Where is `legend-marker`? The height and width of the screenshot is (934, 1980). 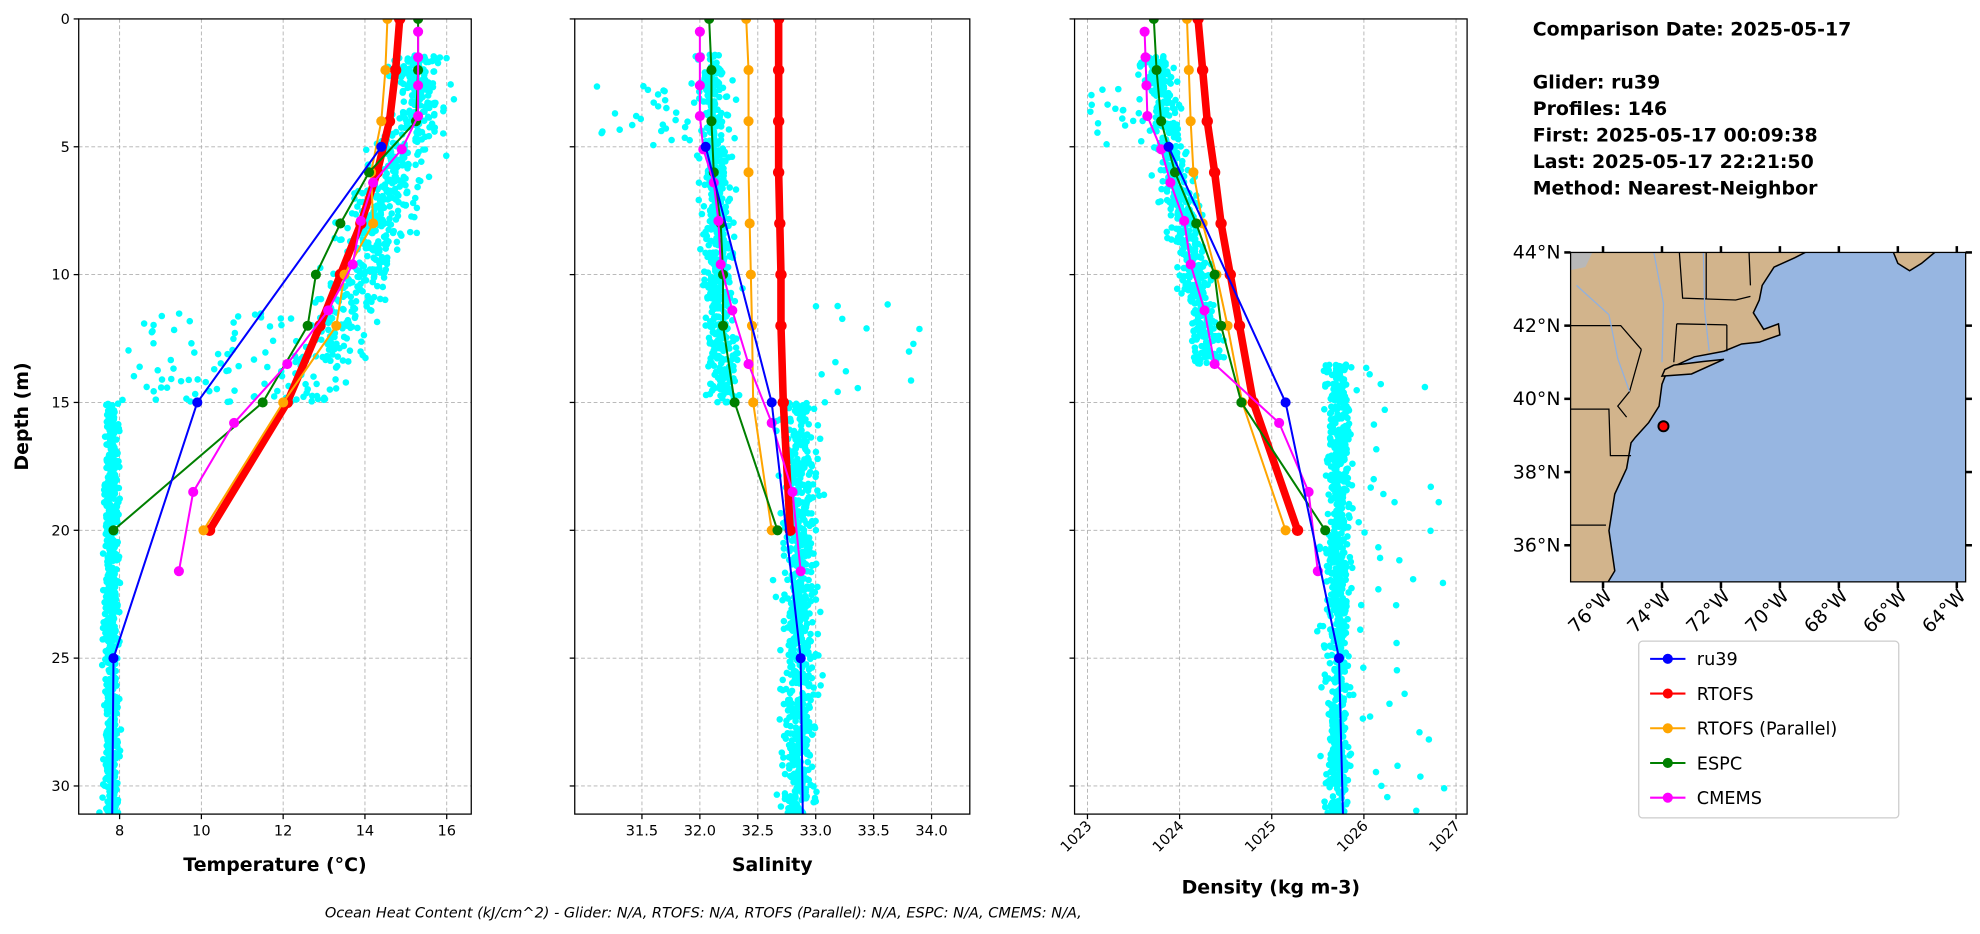 legend-marker is located at coordinates (1667, 728).